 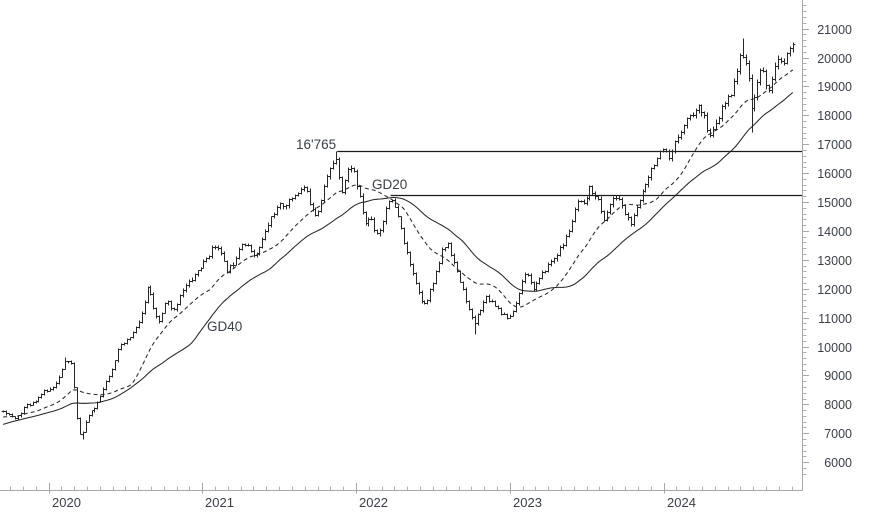 What do you see at coordinates (834, 116) in the screenshot?
I see `y-axis-label: 18000` at bounding box center [834, 116].